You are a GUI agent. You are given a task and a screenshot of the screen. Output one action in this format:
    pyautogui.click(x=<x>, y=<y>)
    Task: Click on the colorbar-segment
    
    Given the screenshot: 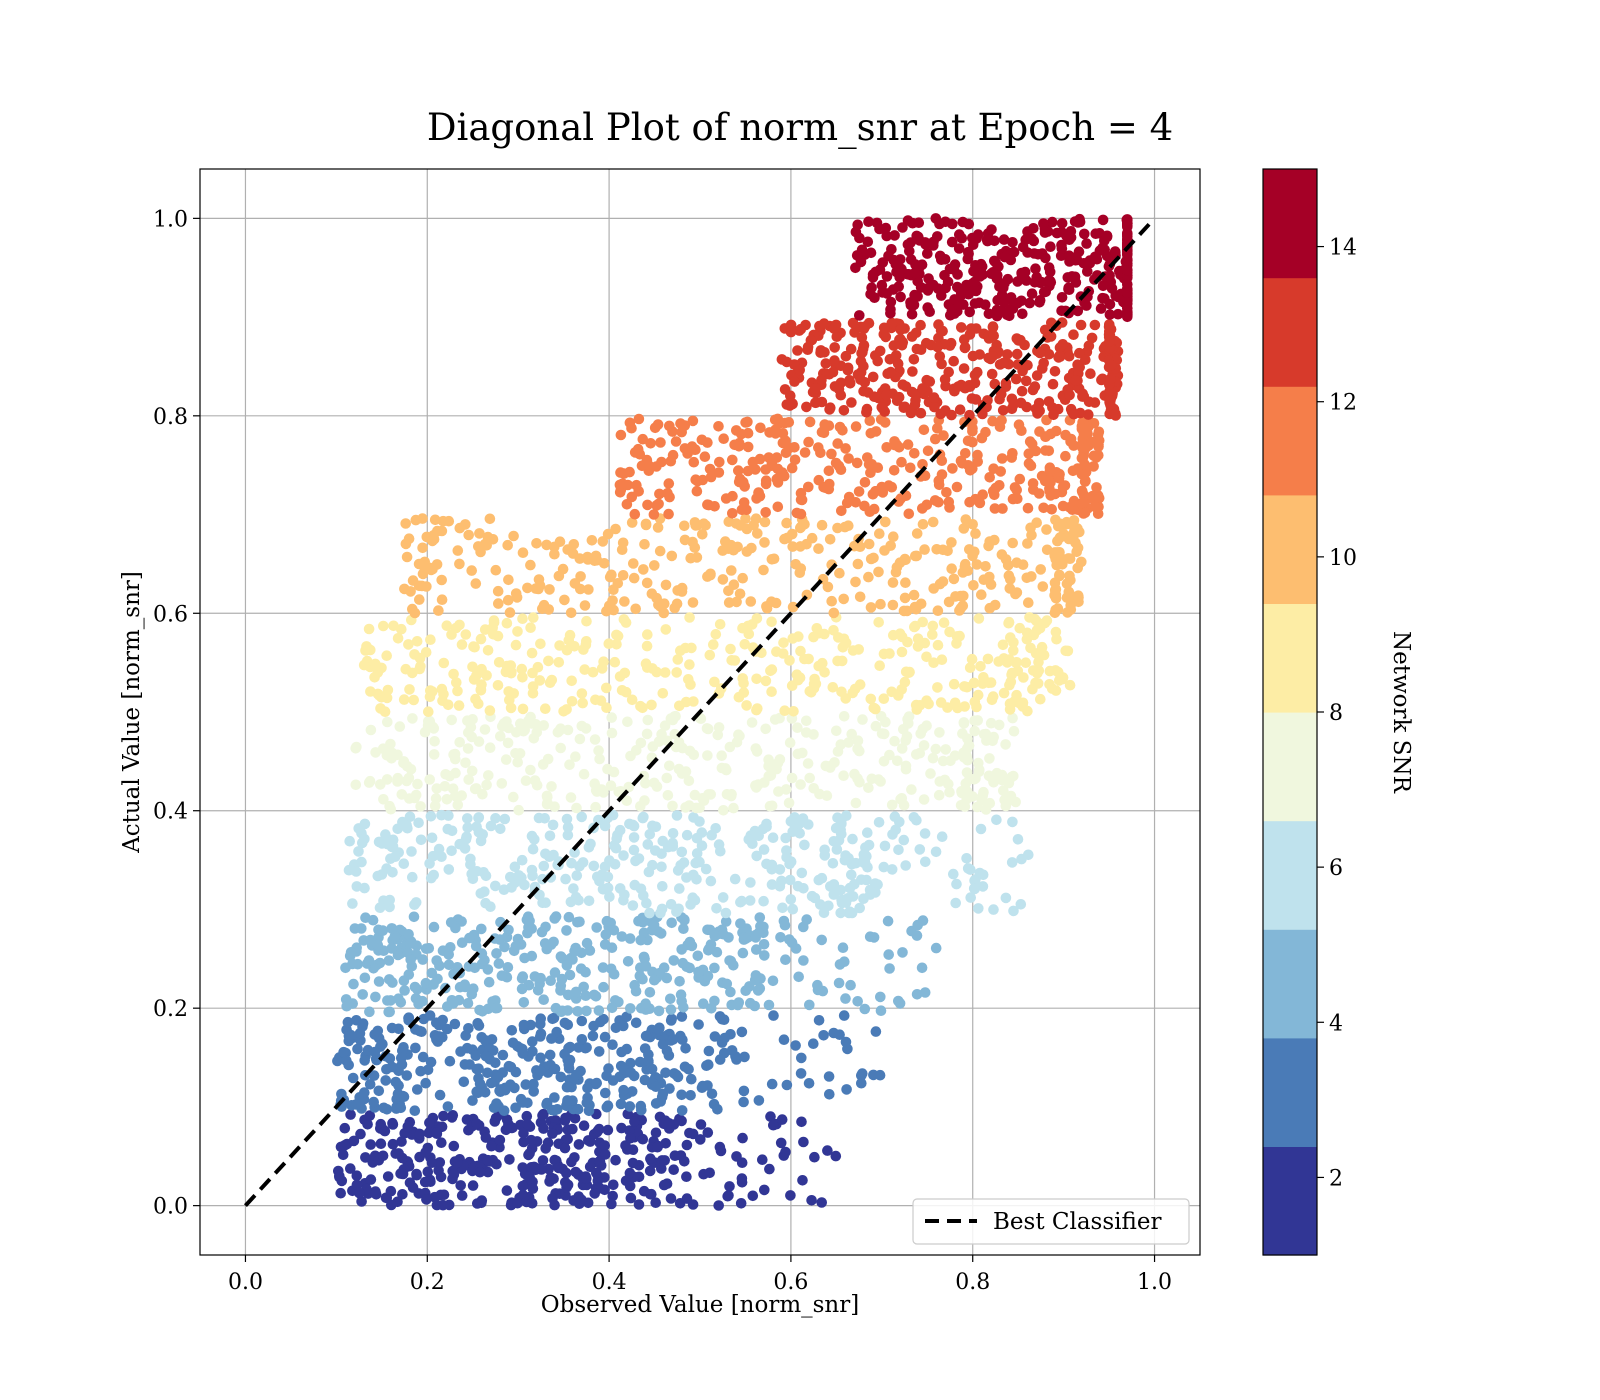 What is the action you would take?
    pyautogui.click(x=1290, y=875)
    